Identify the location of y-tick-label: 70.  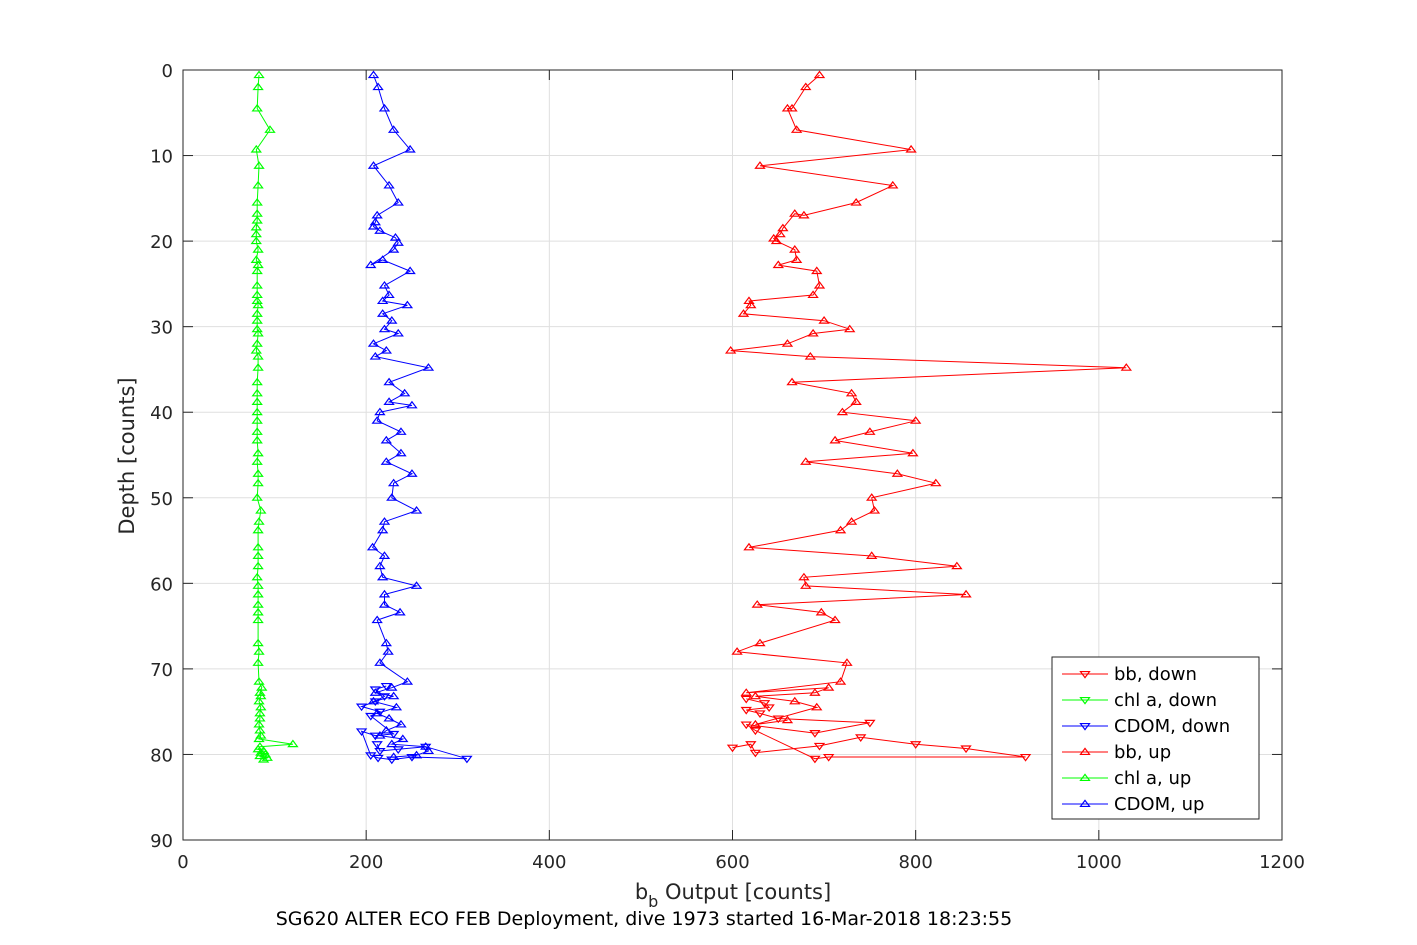
(161, 670).